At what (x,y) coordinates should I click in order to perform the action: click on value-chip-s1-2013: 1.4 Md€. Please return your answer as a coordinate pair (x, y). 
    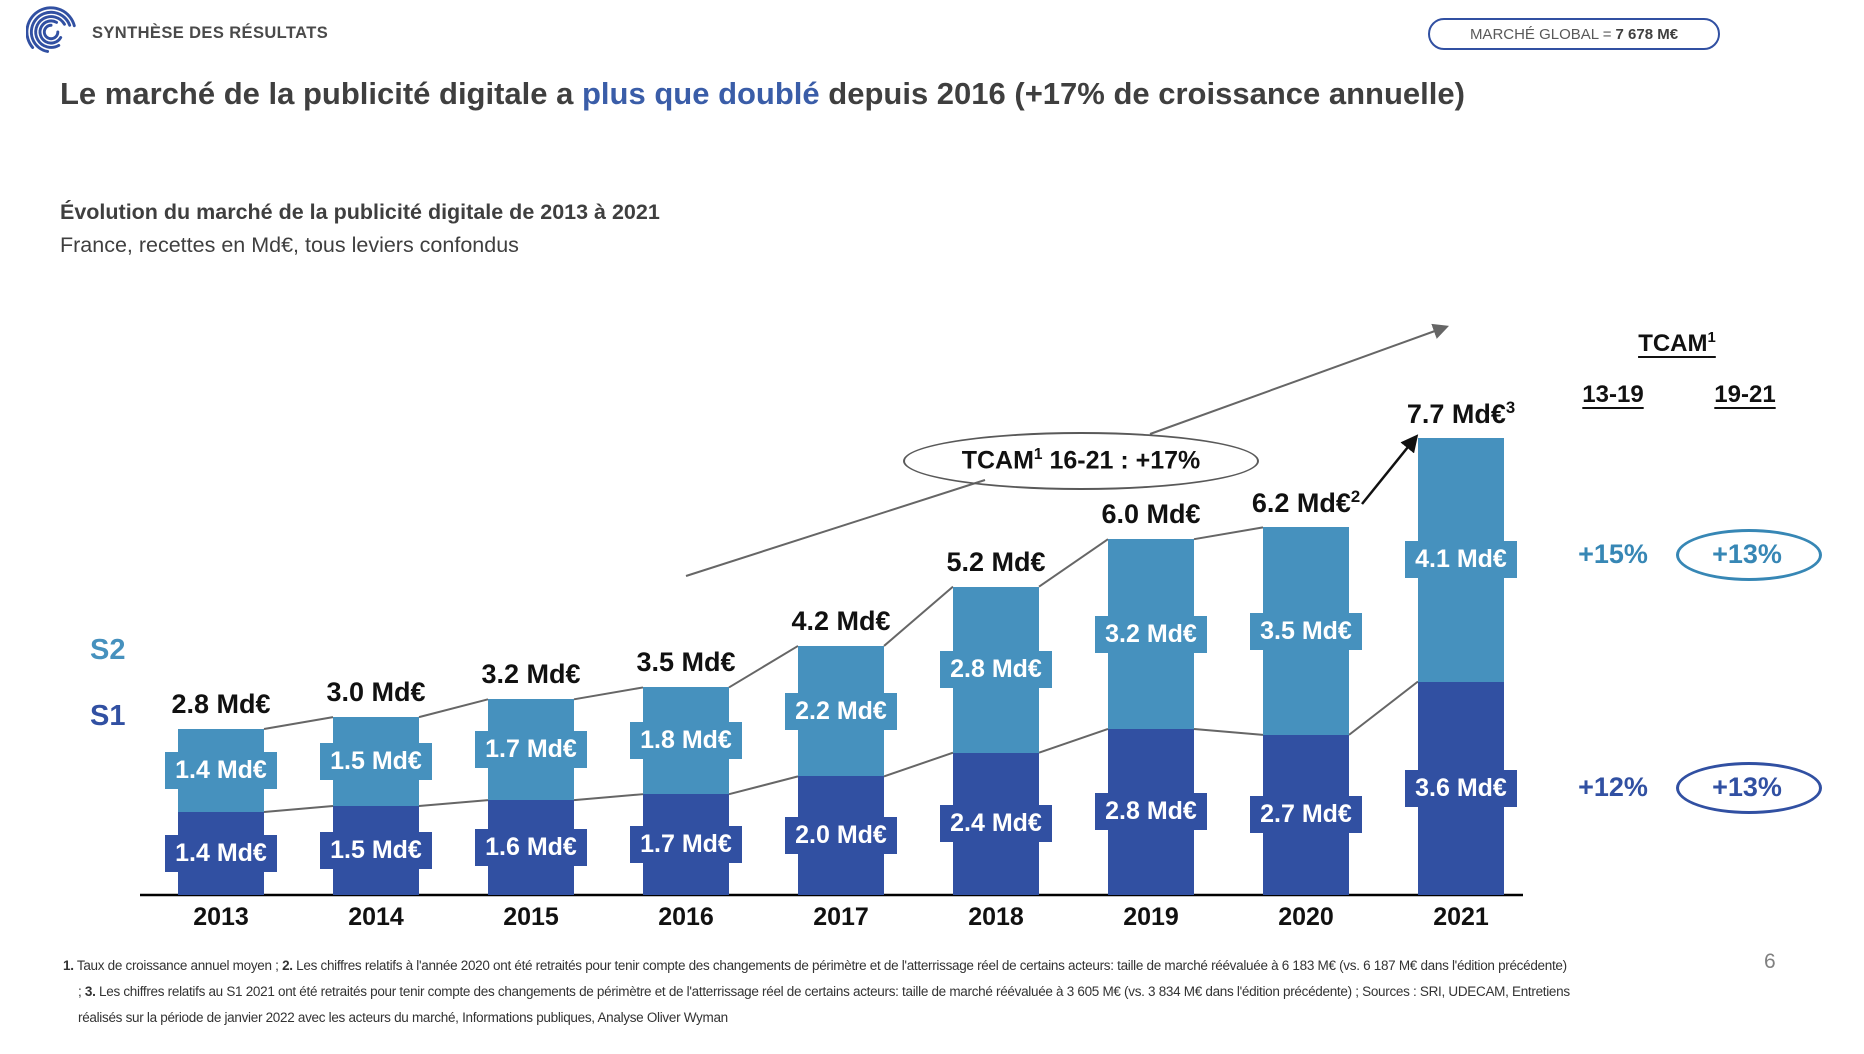
    Looking at the image, I should click on (221, 853).